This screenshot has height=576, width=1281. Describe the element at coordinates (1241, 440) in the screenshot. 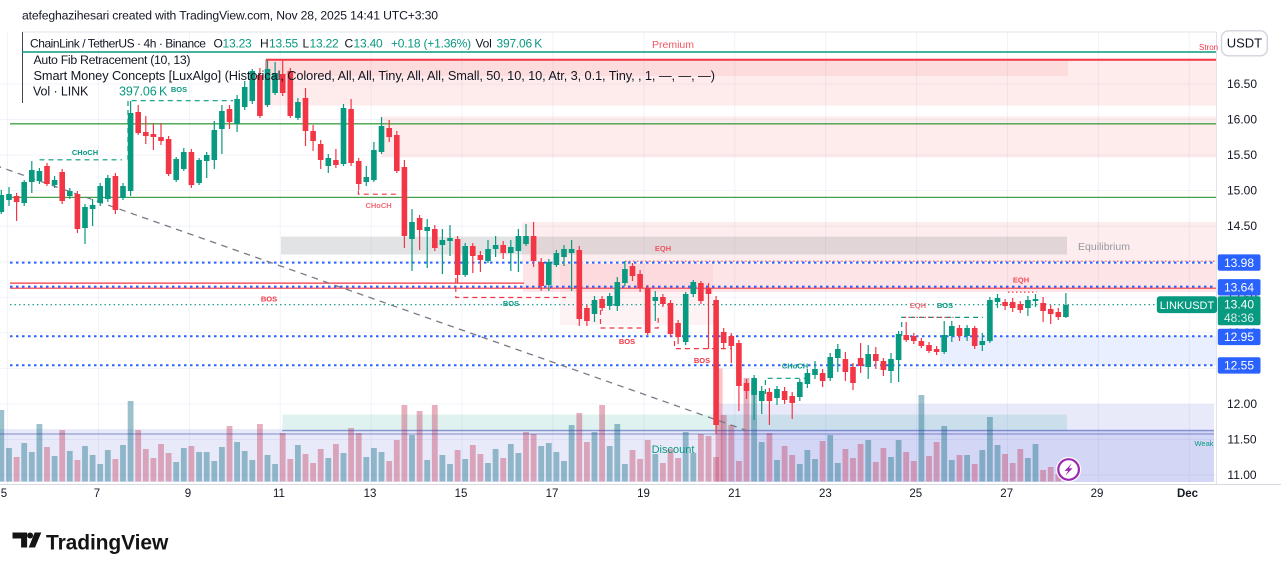

I see `svg-text: 11.50` at that location.